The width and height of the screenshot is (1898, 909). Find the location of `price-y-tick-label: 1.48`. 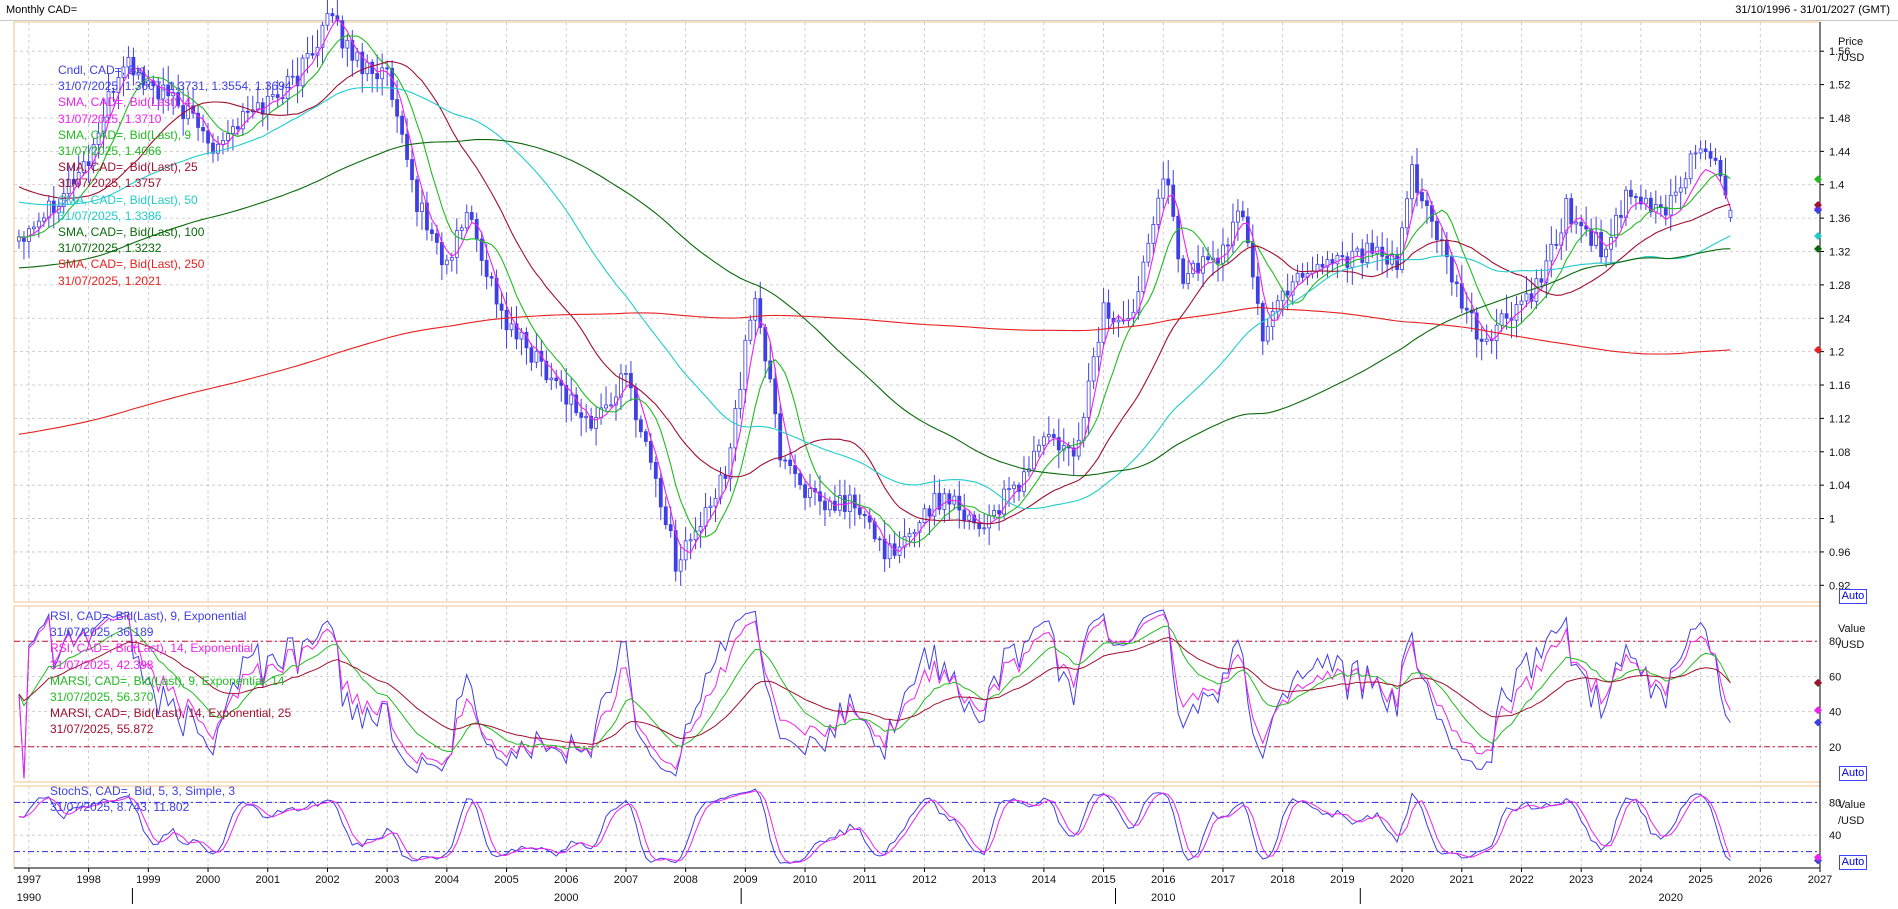

price-y-tick-label: 1.48 is located at coordinates (1839, 119).